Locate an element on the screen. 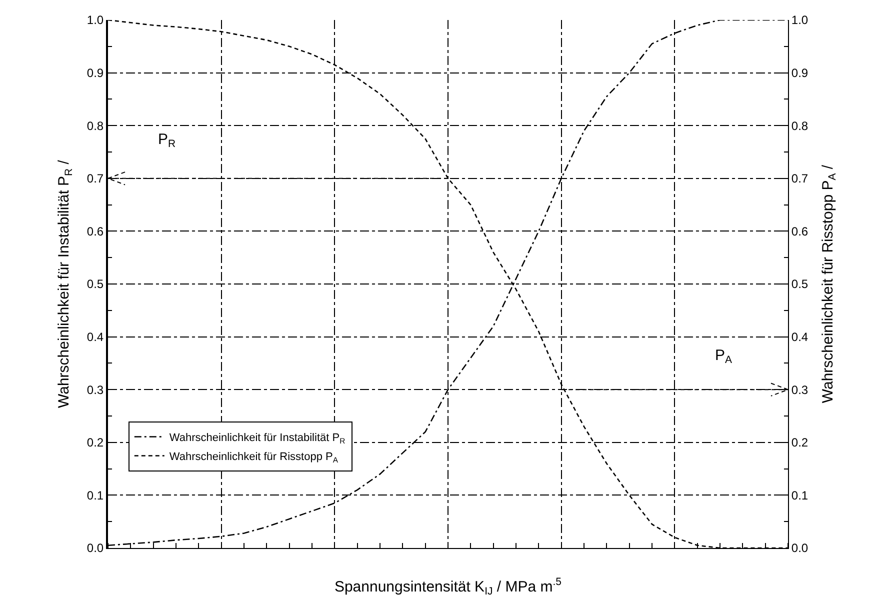 Image resolution: width=891 pixels, height=616 pixels. y2-tick-label: 0.5 is located at coordinates (799, 284).